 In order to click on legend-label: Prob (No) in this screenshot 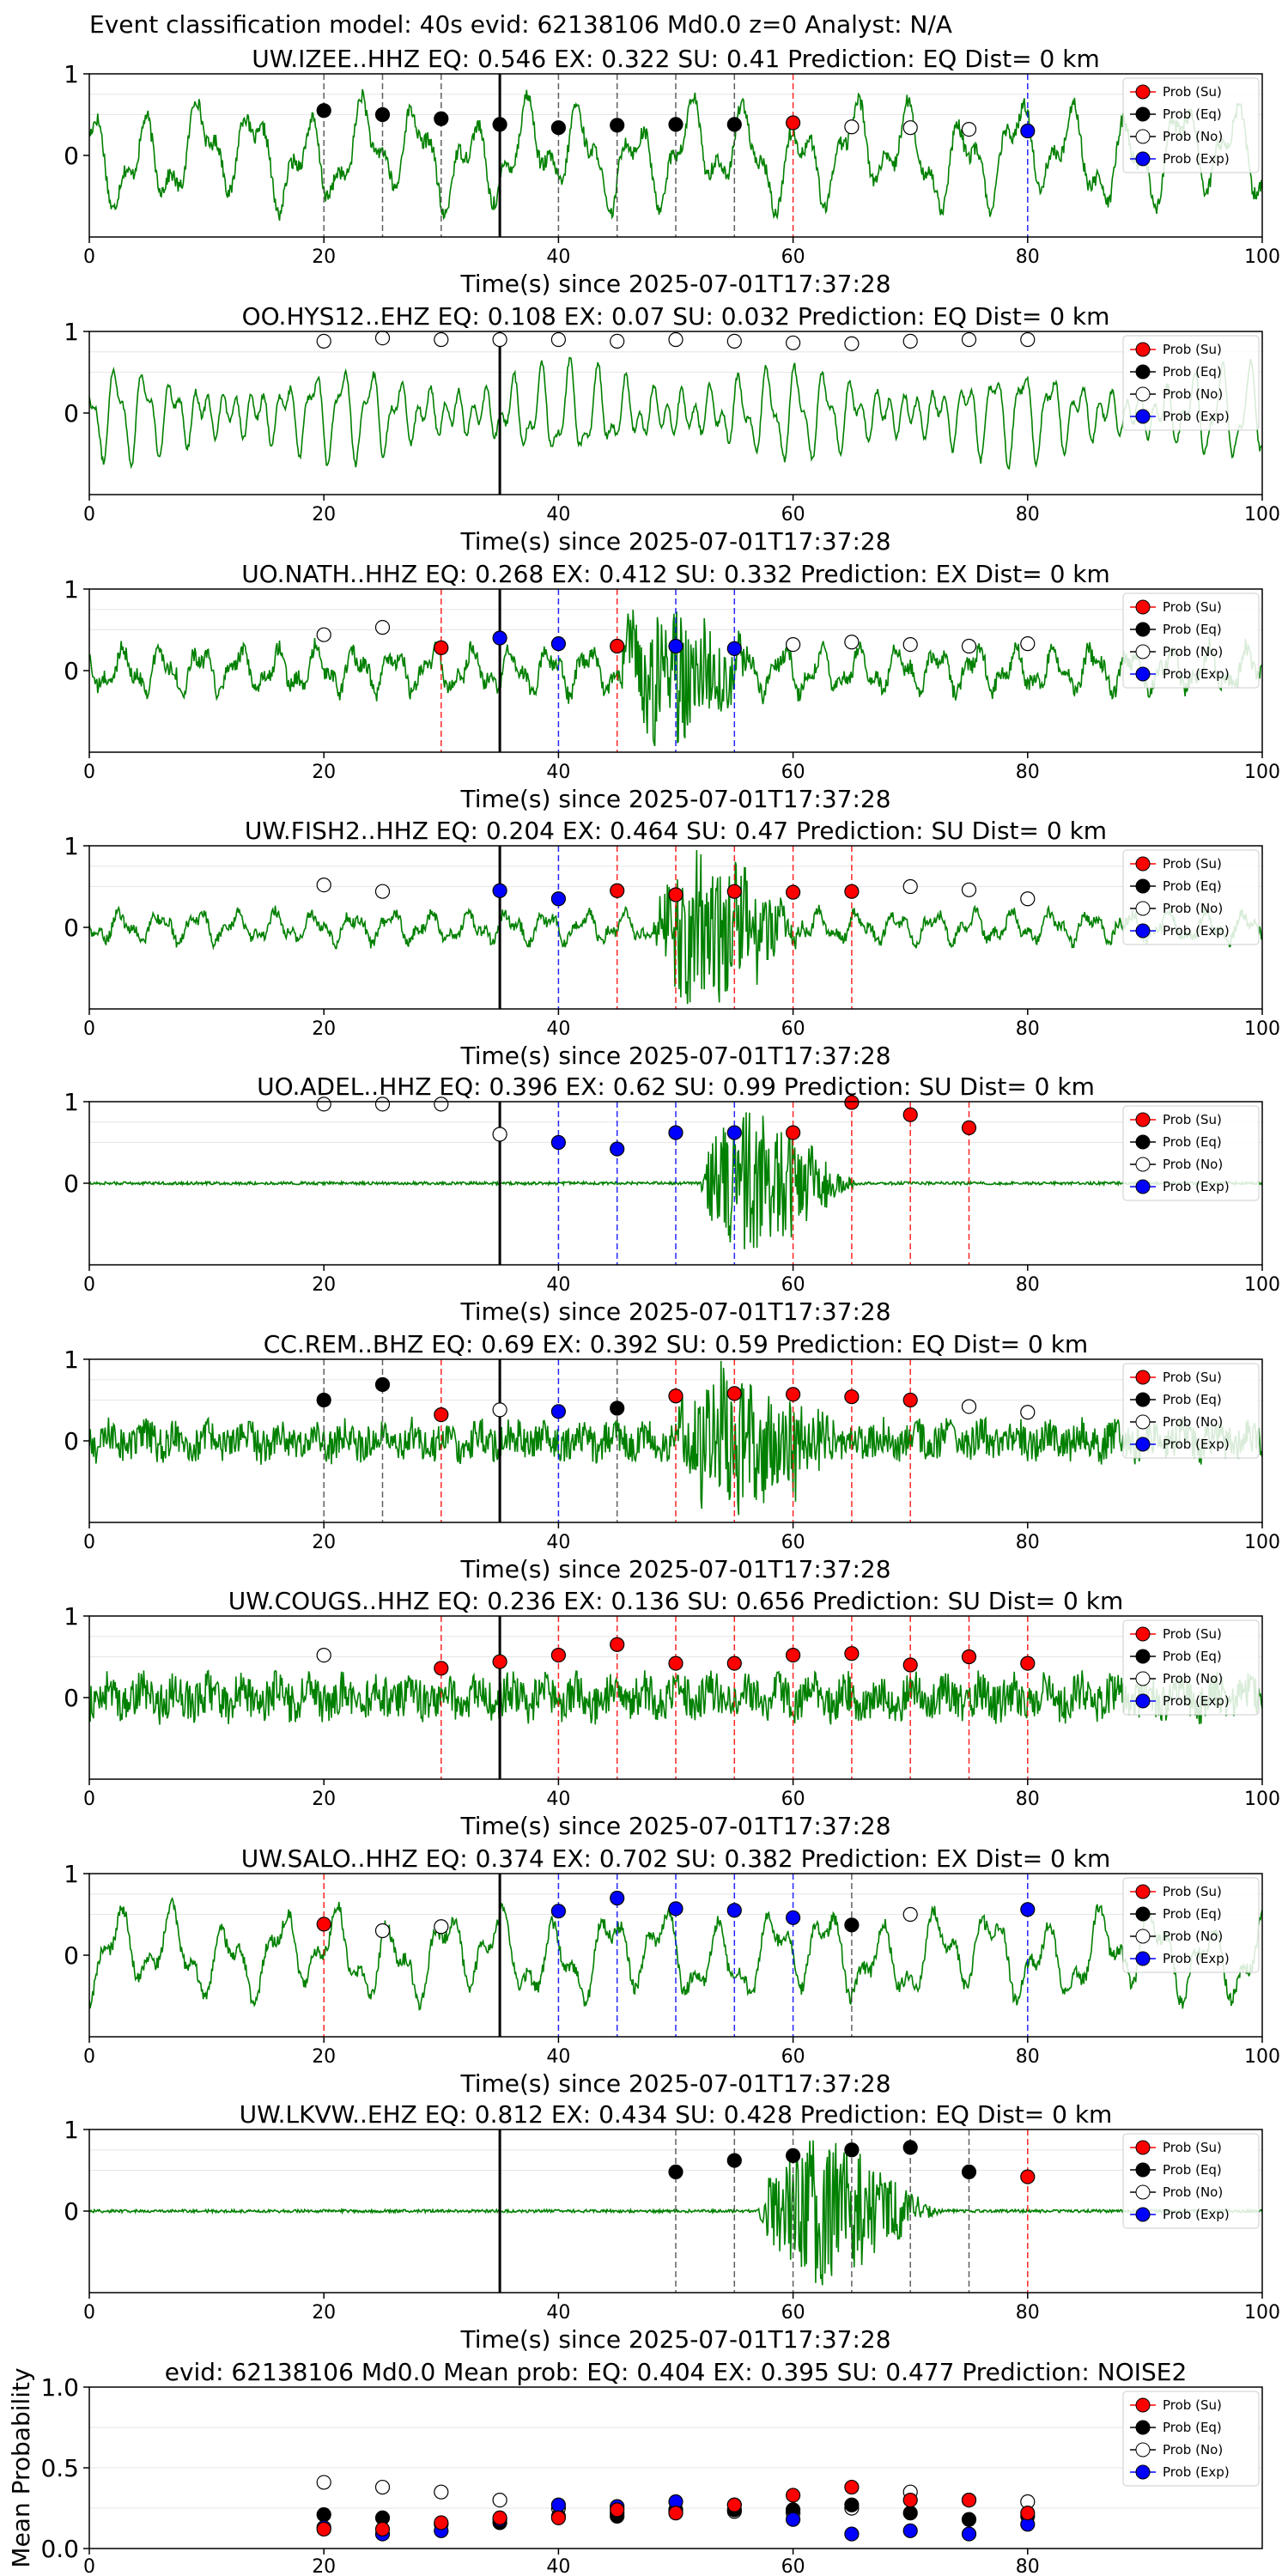, I will do `click(1193, 651)`.